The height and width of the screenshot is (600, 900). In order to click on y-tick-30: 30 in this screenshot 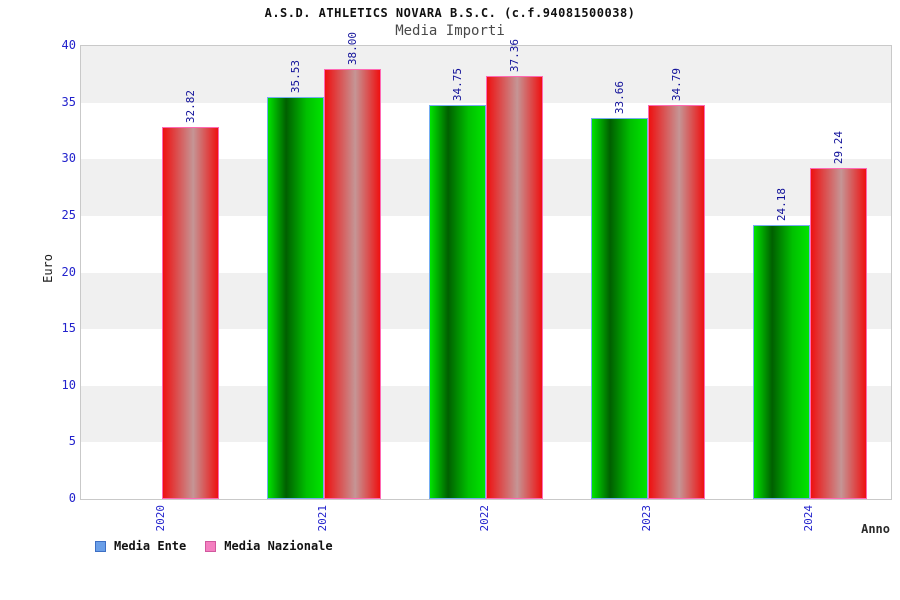, I will do `click(68, 158)`.